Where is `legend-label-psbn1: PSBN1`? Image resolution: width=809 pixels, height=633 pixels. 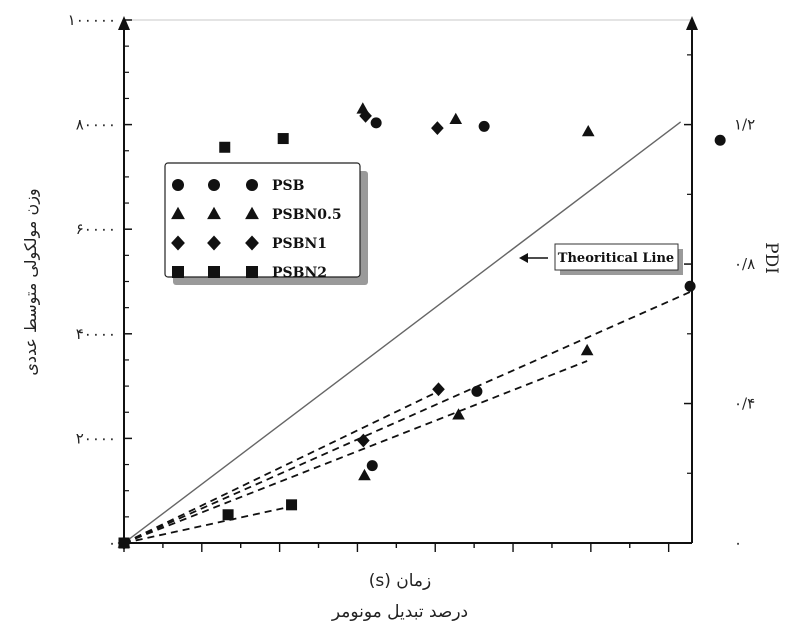 legend-label-psbn1: PSBN1 is located at coordinates (299, 244).